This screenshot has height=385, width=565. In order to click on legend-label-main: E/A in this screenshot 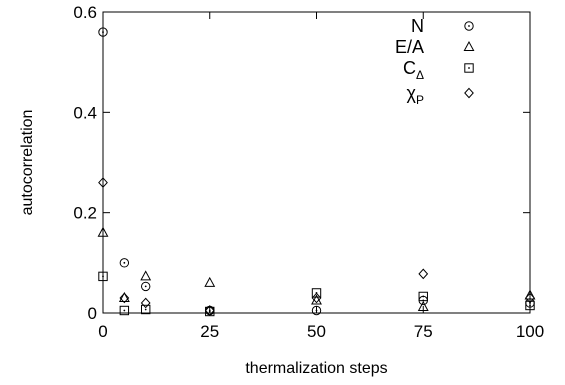, I will do `click(409, 47)`.